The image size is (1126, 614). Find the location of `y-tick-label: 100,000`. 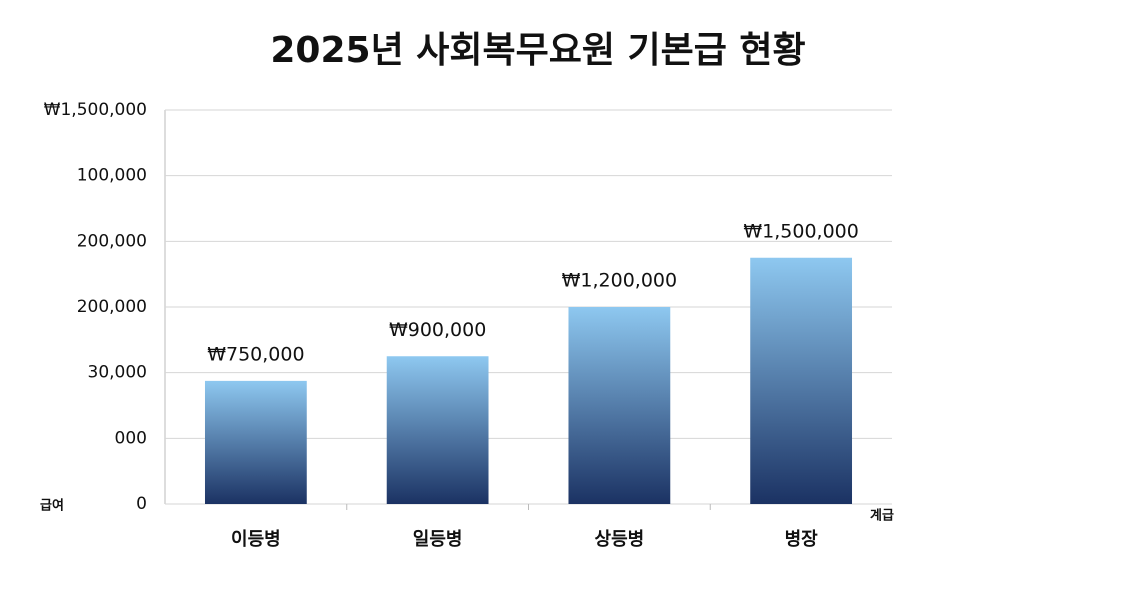

y-tick-label: 100,000 is located at coordinates (112, 176).